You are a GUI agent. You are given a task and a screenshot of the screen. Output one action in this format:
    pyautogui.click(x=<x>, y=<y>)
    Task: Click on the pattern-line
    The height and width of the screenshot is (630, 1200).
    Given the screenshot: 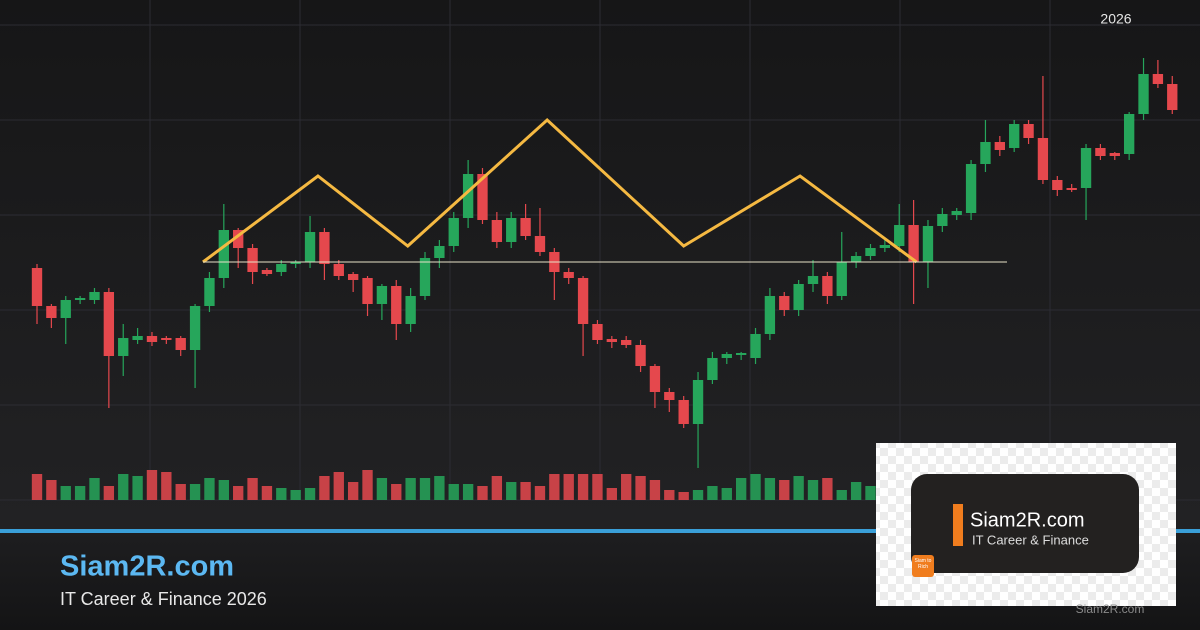 What is the action you would take?
    pyautogui.click(x=560, y=190)
    